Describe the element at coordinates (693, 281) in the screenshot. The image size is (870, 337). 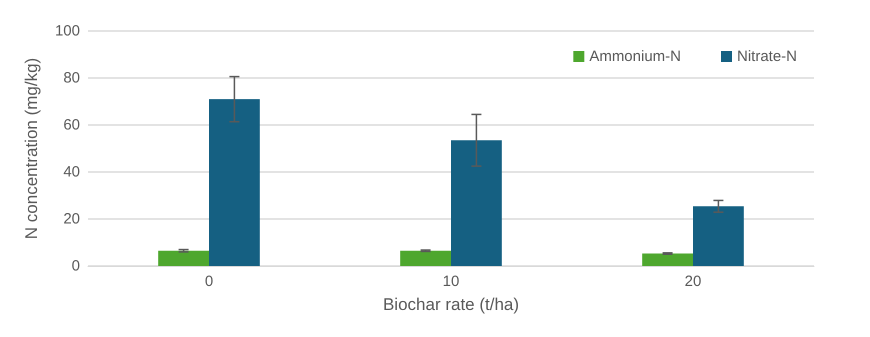
I see `x-tick-label: 20` at that location.